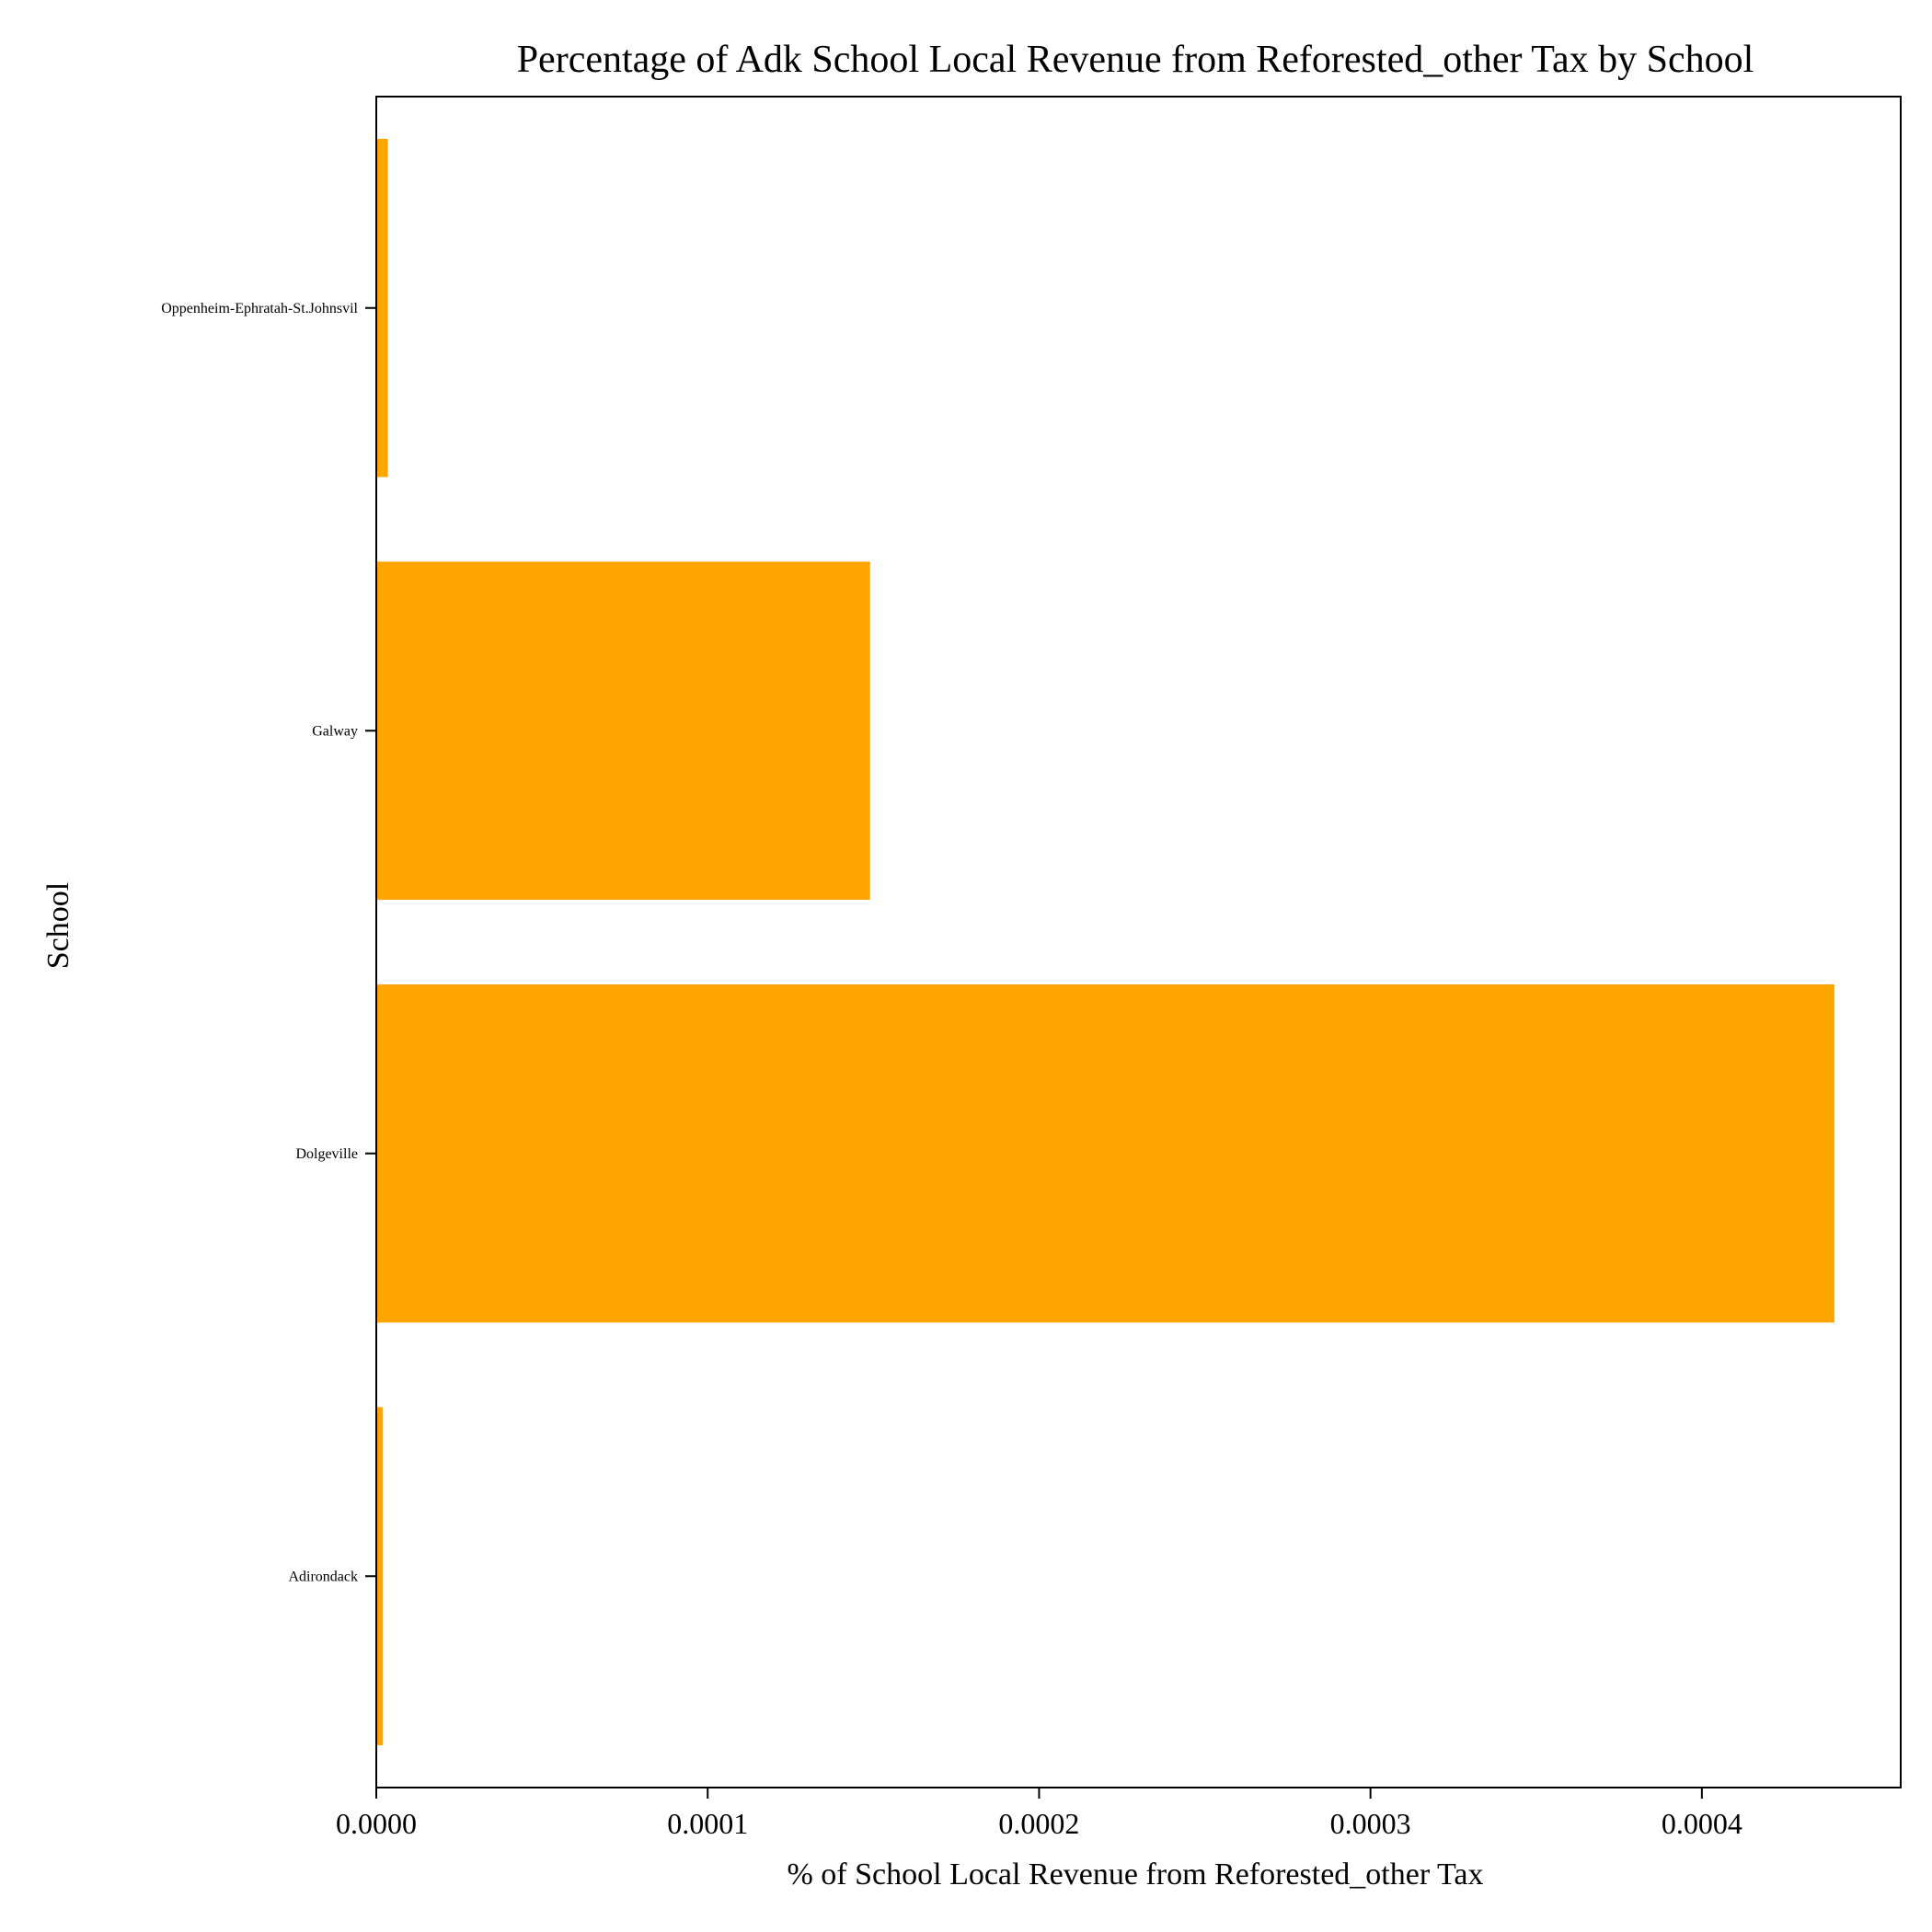  Describe the element at coordinates (1370, 1823) in the screenshot. I see `x-tick-label: 0.0003` at that location.